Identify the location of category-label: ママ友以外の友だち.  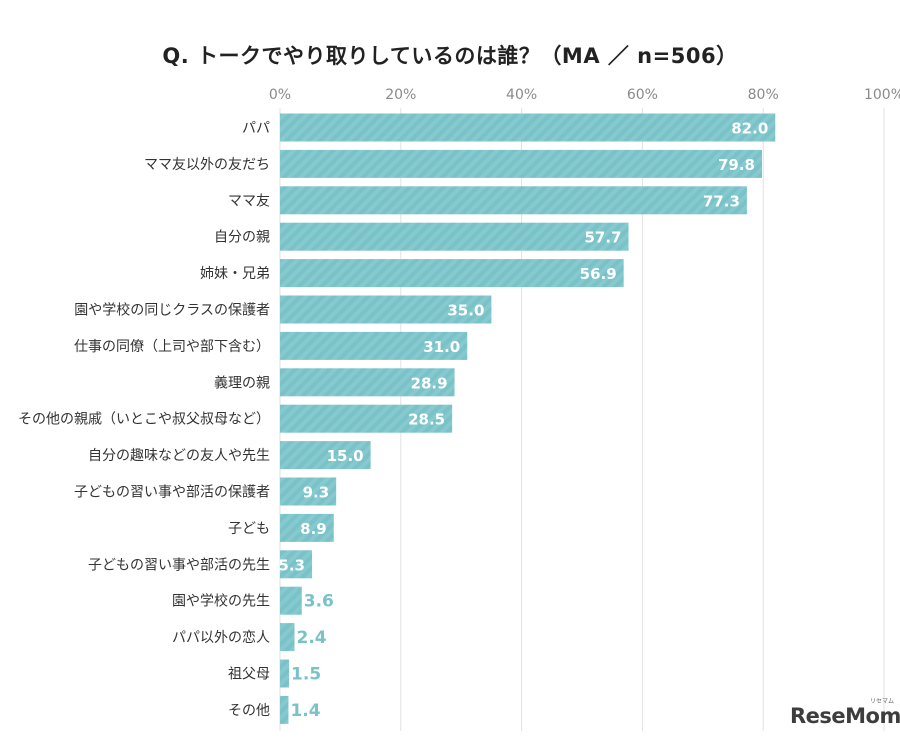
(207, 165).